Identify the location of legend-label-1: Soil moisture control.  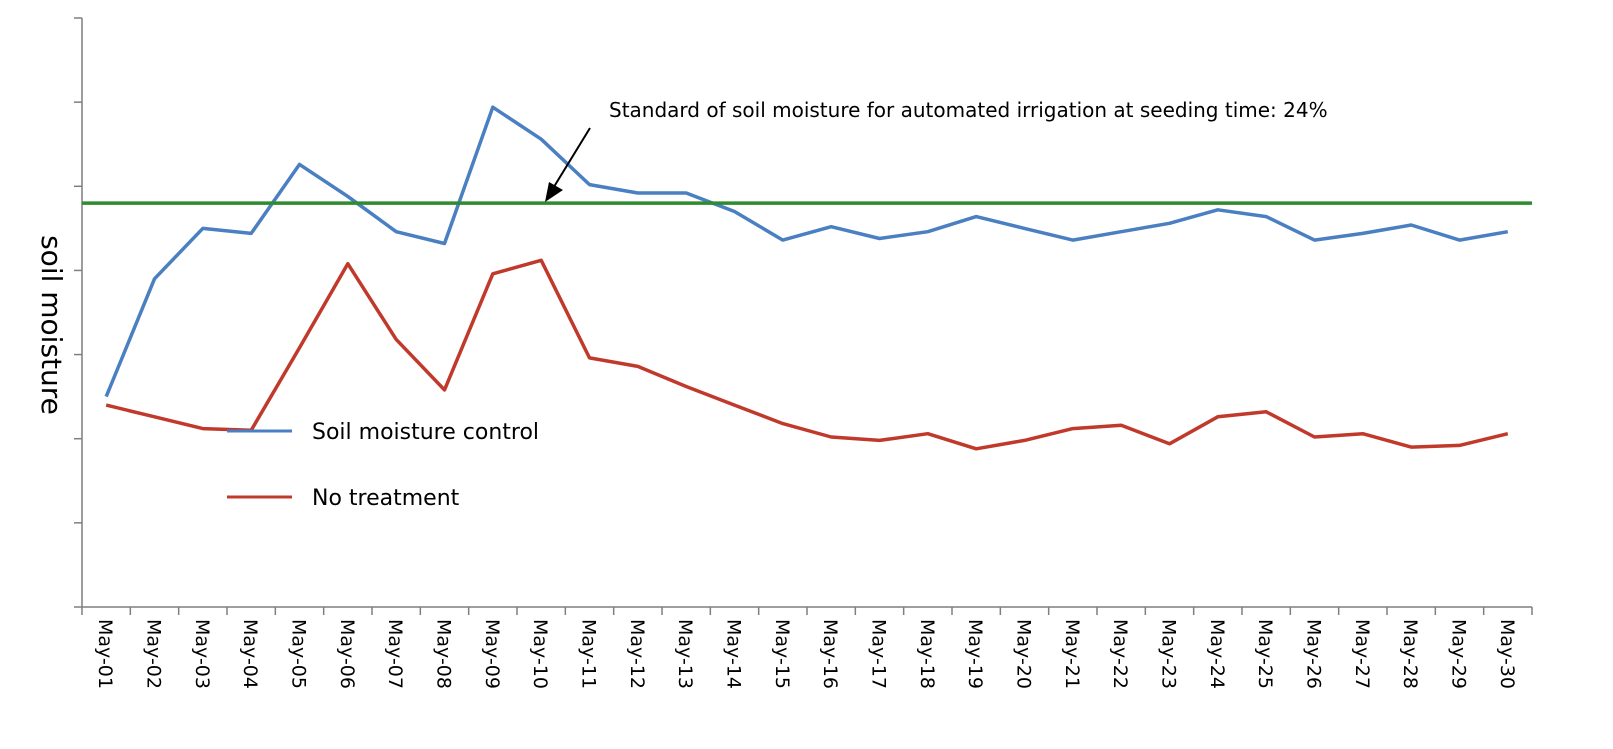
(425, 432).